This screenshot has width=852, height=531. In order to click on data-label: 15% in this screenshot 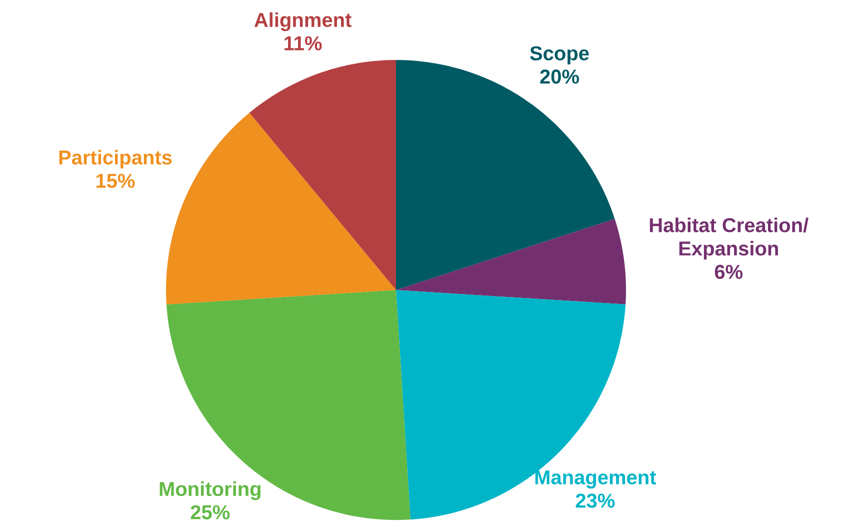, I will do `click(115, 181)`.